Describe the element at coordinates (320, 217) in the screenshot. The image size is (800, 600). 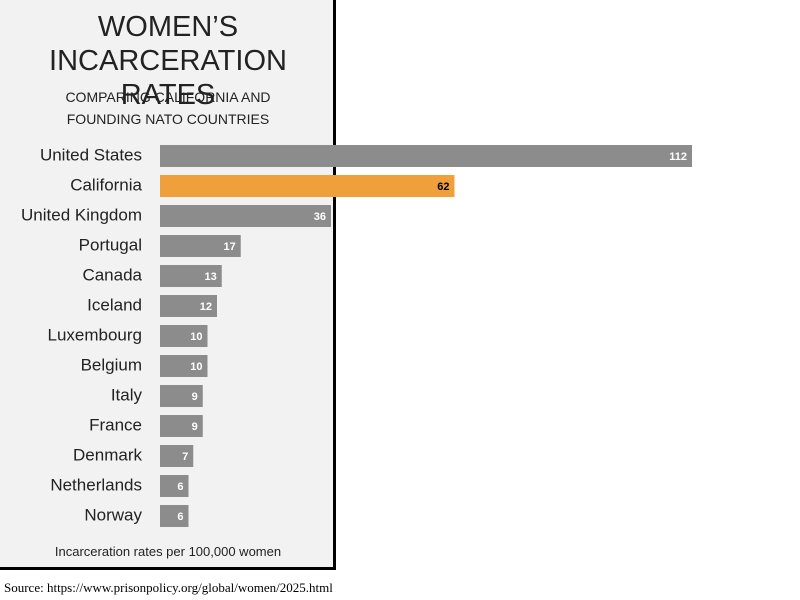
I see `value-label: 36` at that location.